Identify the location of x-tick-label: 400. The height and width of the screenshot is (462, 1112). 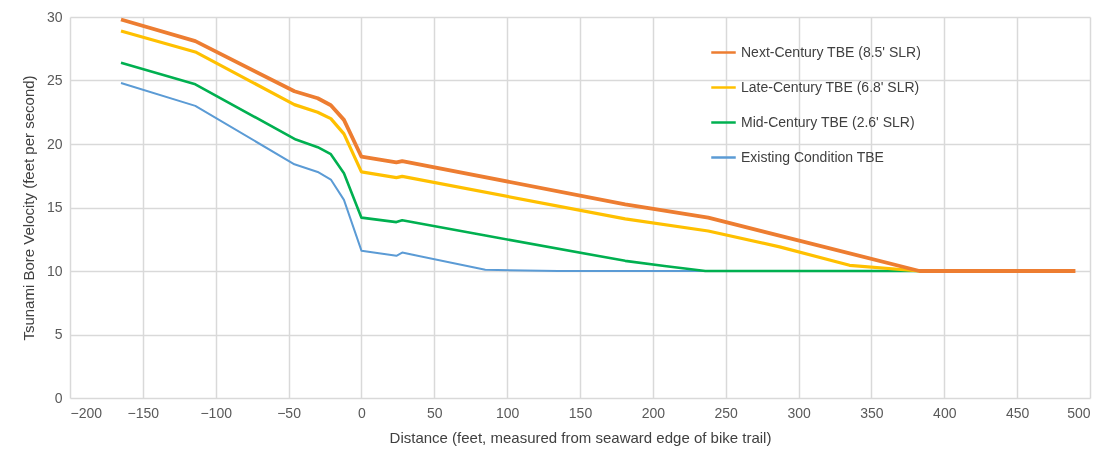
(945, 412).